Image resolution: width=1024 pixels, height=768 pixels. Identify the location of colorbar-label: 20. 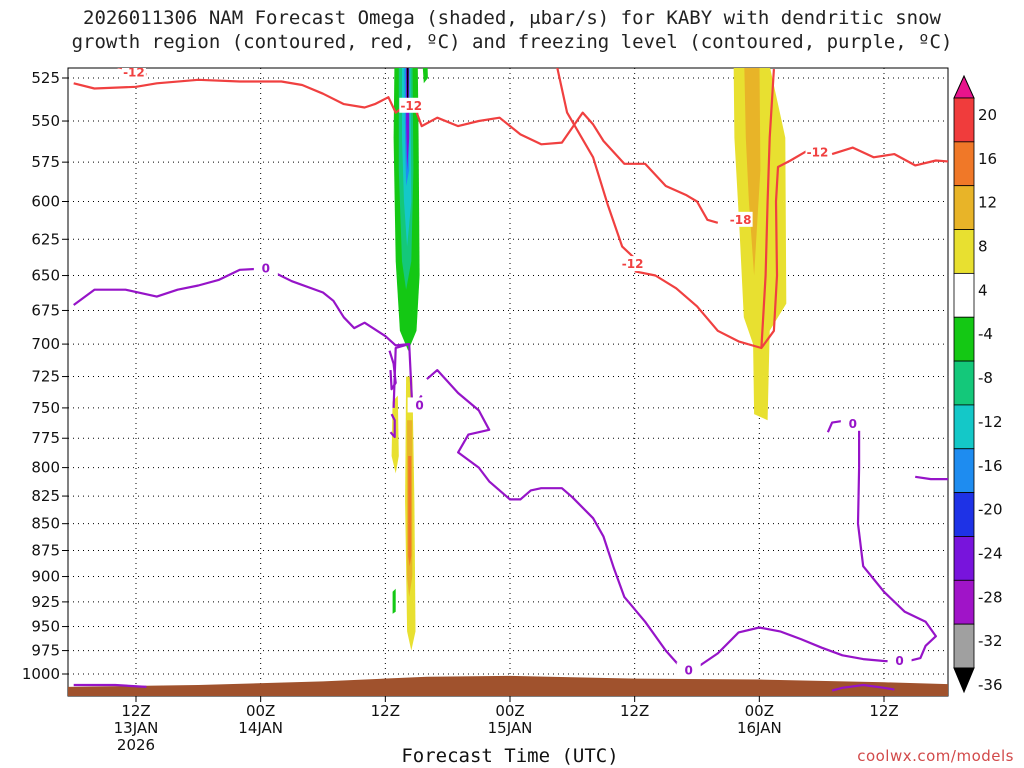
(987, 115).